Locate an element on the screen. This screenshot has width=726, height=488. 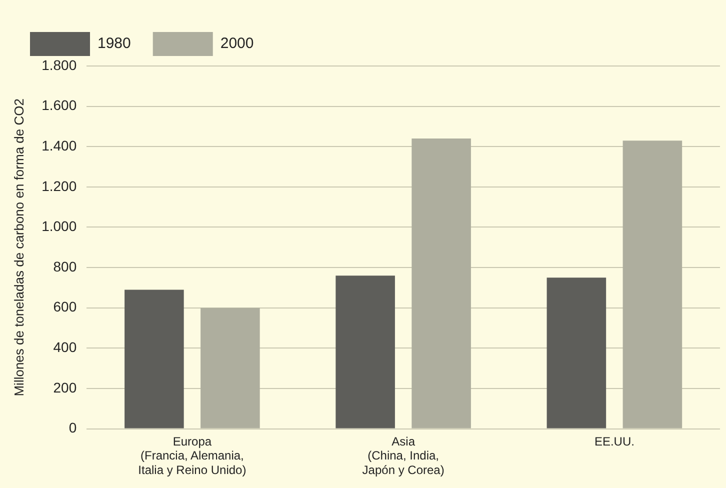
y-tick-label: 1.600 is located at coordinates (59, 105).